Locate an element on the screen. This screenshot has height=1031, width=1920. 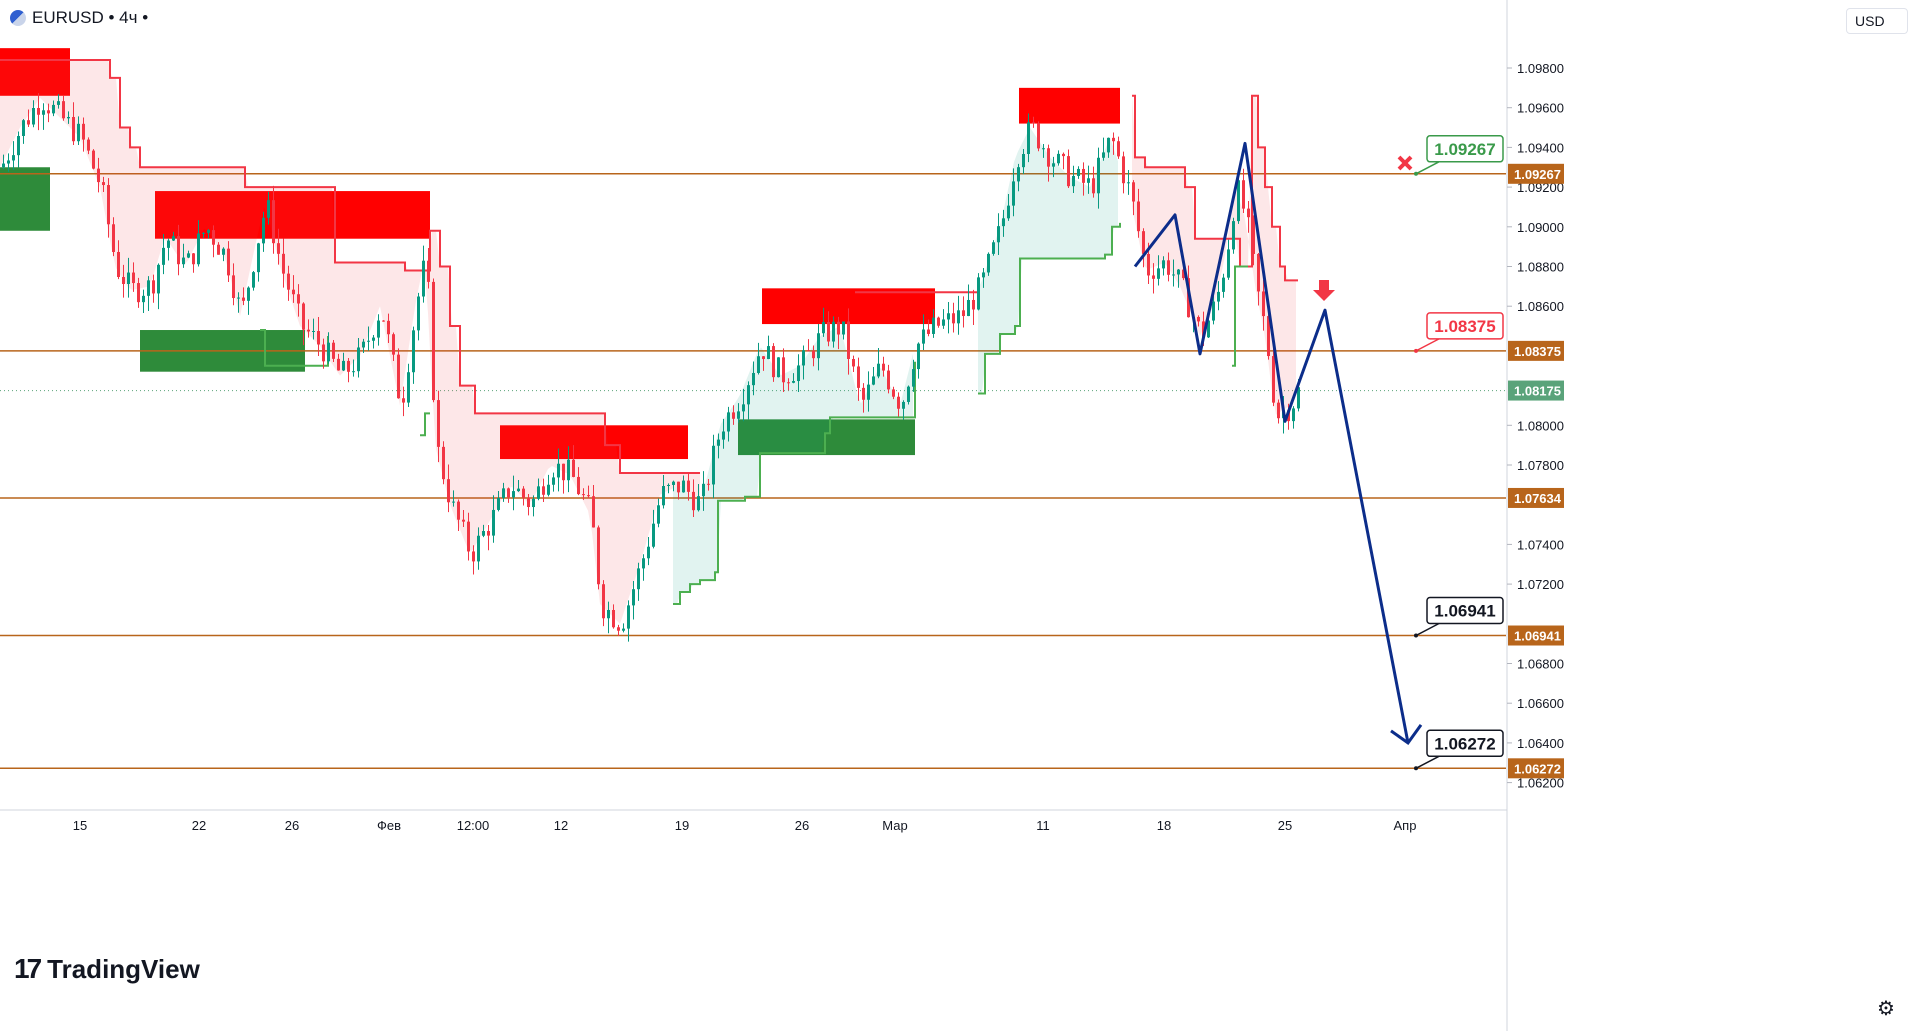
y-tick-label: 1.07200 is located at coordinates (1540, 584).